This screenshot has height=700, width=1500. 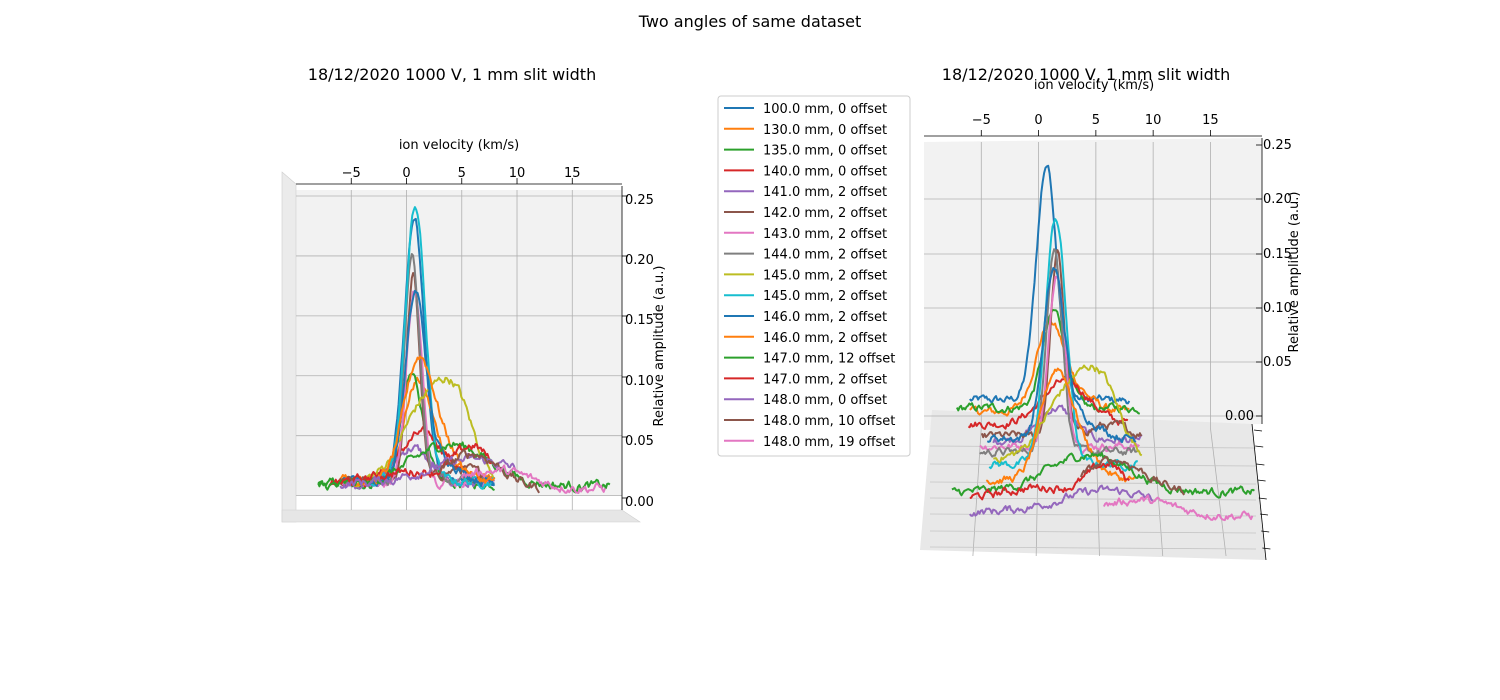 I want to click on legend-entry-label: 148.0 mm, 0 offset, so click(x=825, y=400).